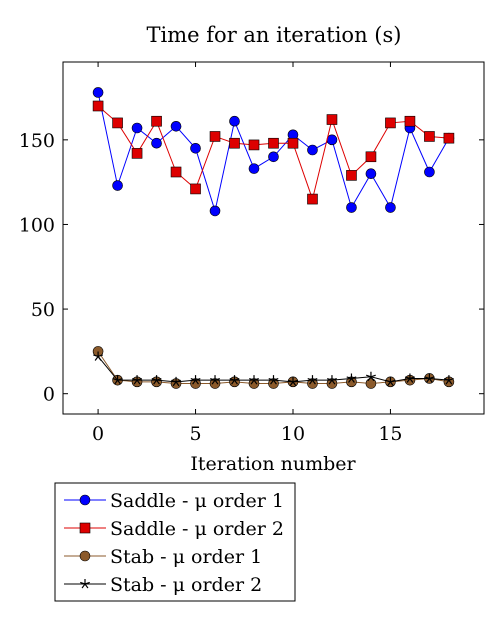 This screenshot has height=618, width=500. What do you see at coordinates (37, 141) in the screenshot?
I see `y-tick-label: 150` at bounding box center [37, 141].